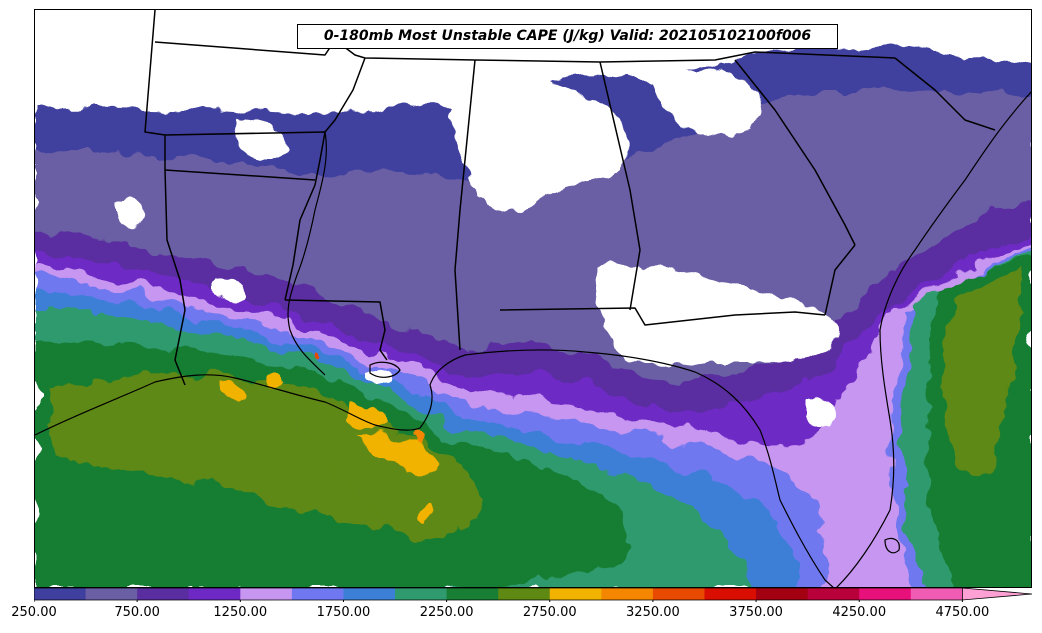  What do you see at coordinates (319, 358) in the screenshot?
I see `cape-band-4000-spot` at bounding box center [319, 358].